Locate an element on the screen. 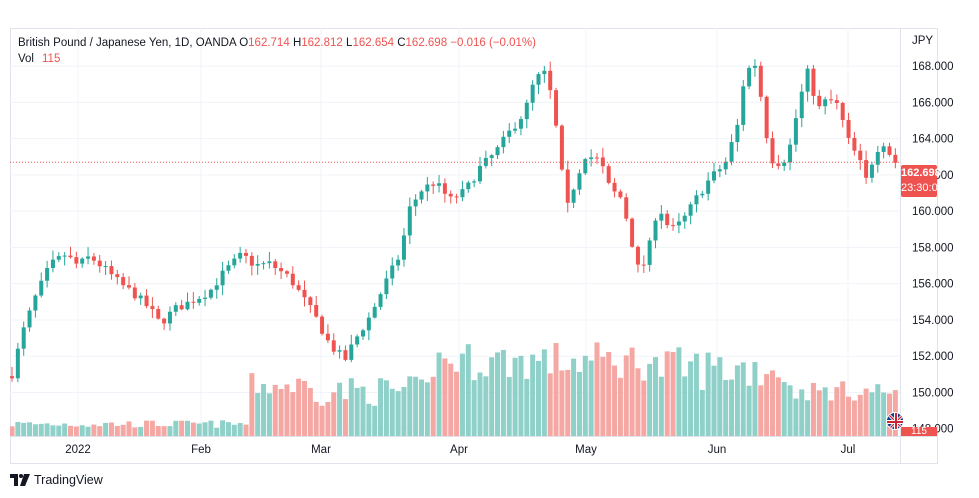 The image size is (979, 498). change-value: −0.016 (−0.01%) is located at coordinates (493, 43).